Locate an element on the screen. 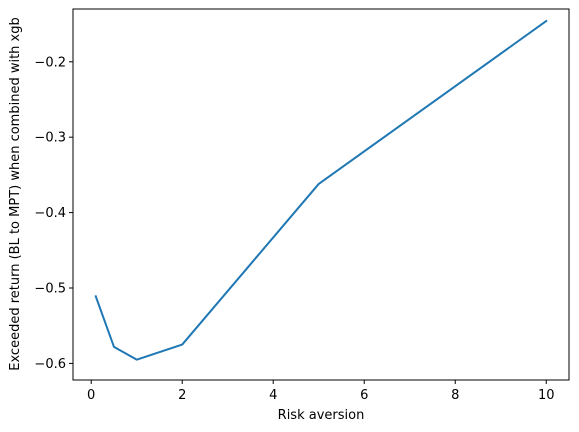  y-tick-label: −0.3 is located at coordinates (50, 138).